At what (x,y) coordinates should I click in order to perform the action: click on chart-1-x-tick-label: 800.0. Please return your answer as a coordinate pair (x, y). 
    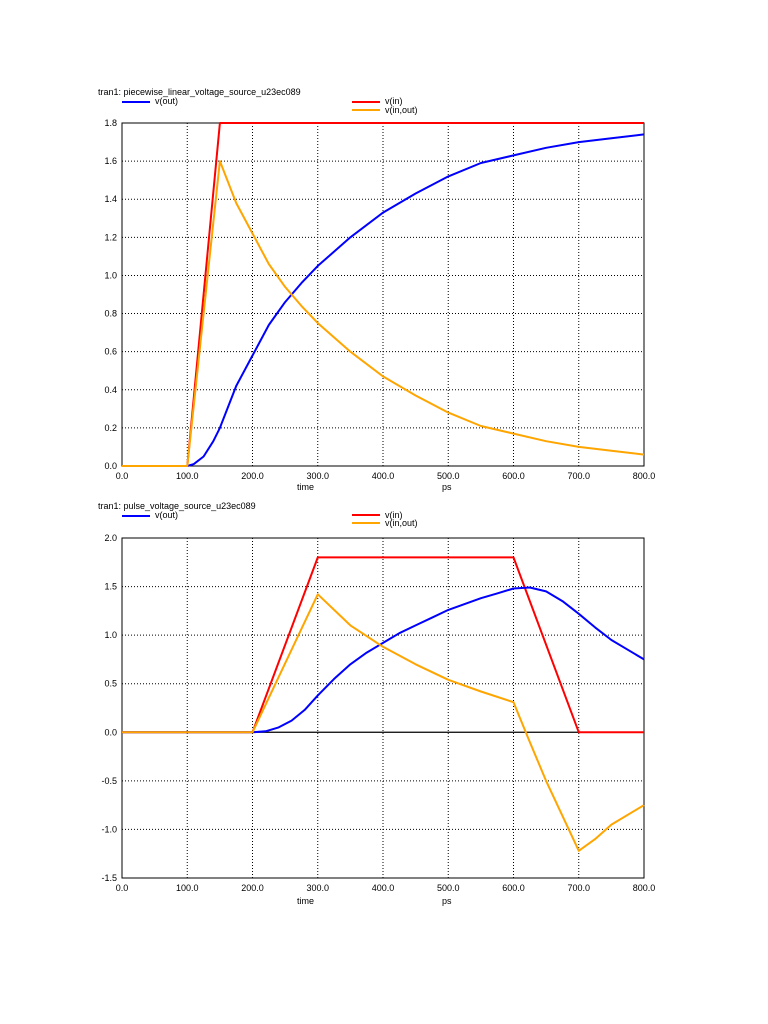
    Looking at the image, I should click on (644, 476).